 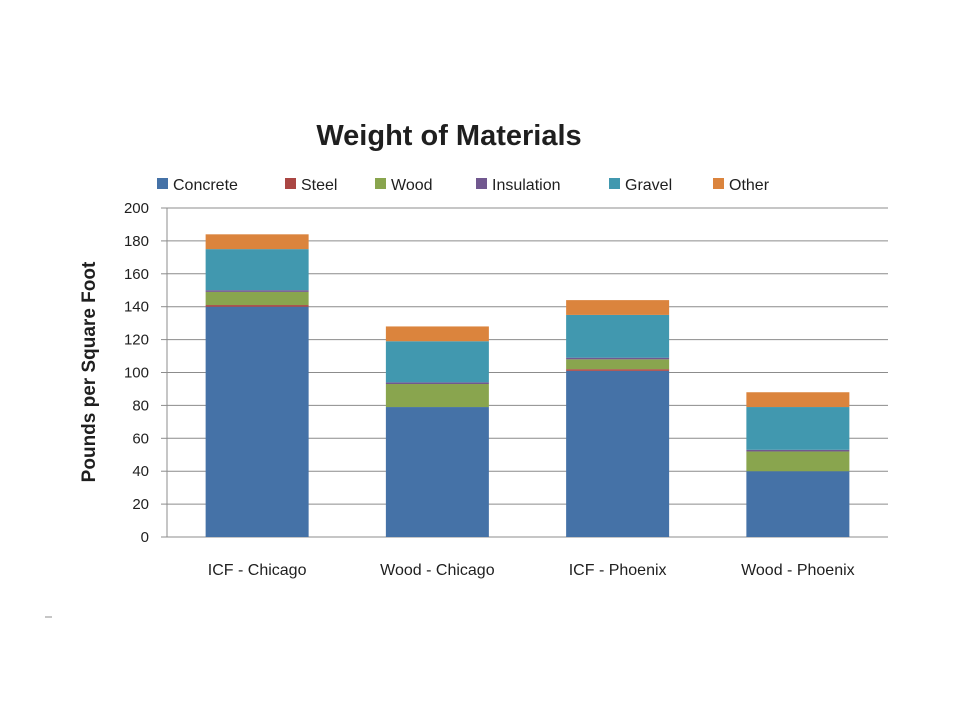 I want to click on legend-item-other: Other, so click(x=741, y=185).